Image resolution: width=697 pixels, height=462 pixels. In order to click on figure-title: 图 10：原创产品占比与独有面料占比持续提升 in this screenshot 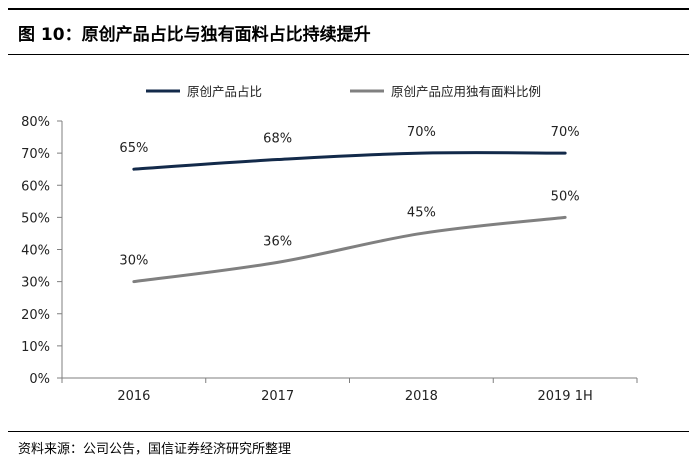, I will do `click(194, 35)`.